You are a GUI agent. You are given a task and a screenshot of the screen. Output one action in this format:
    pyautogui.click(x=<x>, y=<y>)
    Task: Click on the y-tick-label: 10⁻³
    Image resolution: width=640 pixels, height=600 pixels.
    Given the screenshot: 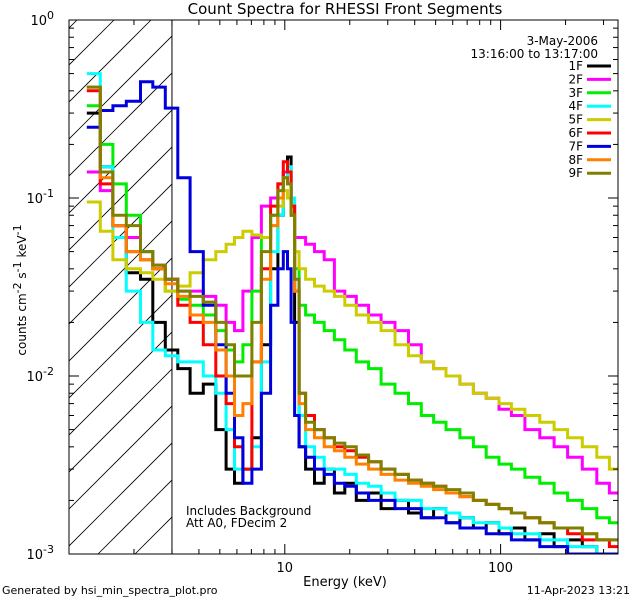 What is the action you would take?
    pyautogui.click(x=40, y=553)
    